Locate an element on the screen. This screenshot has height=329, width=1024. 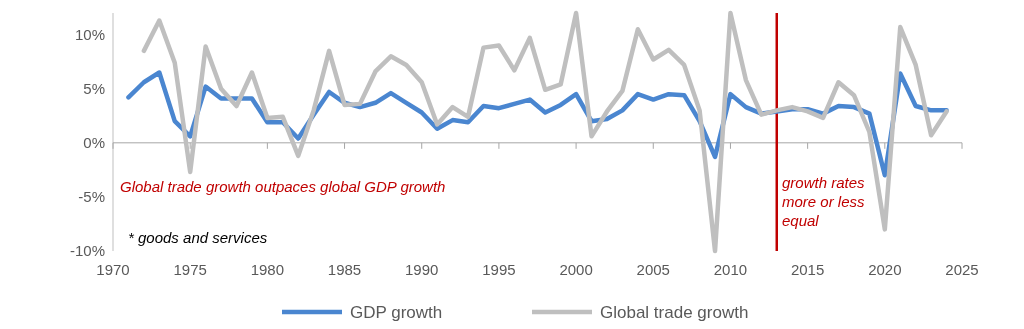
y-tick-label: -10% is located at coordinates (87, 250).